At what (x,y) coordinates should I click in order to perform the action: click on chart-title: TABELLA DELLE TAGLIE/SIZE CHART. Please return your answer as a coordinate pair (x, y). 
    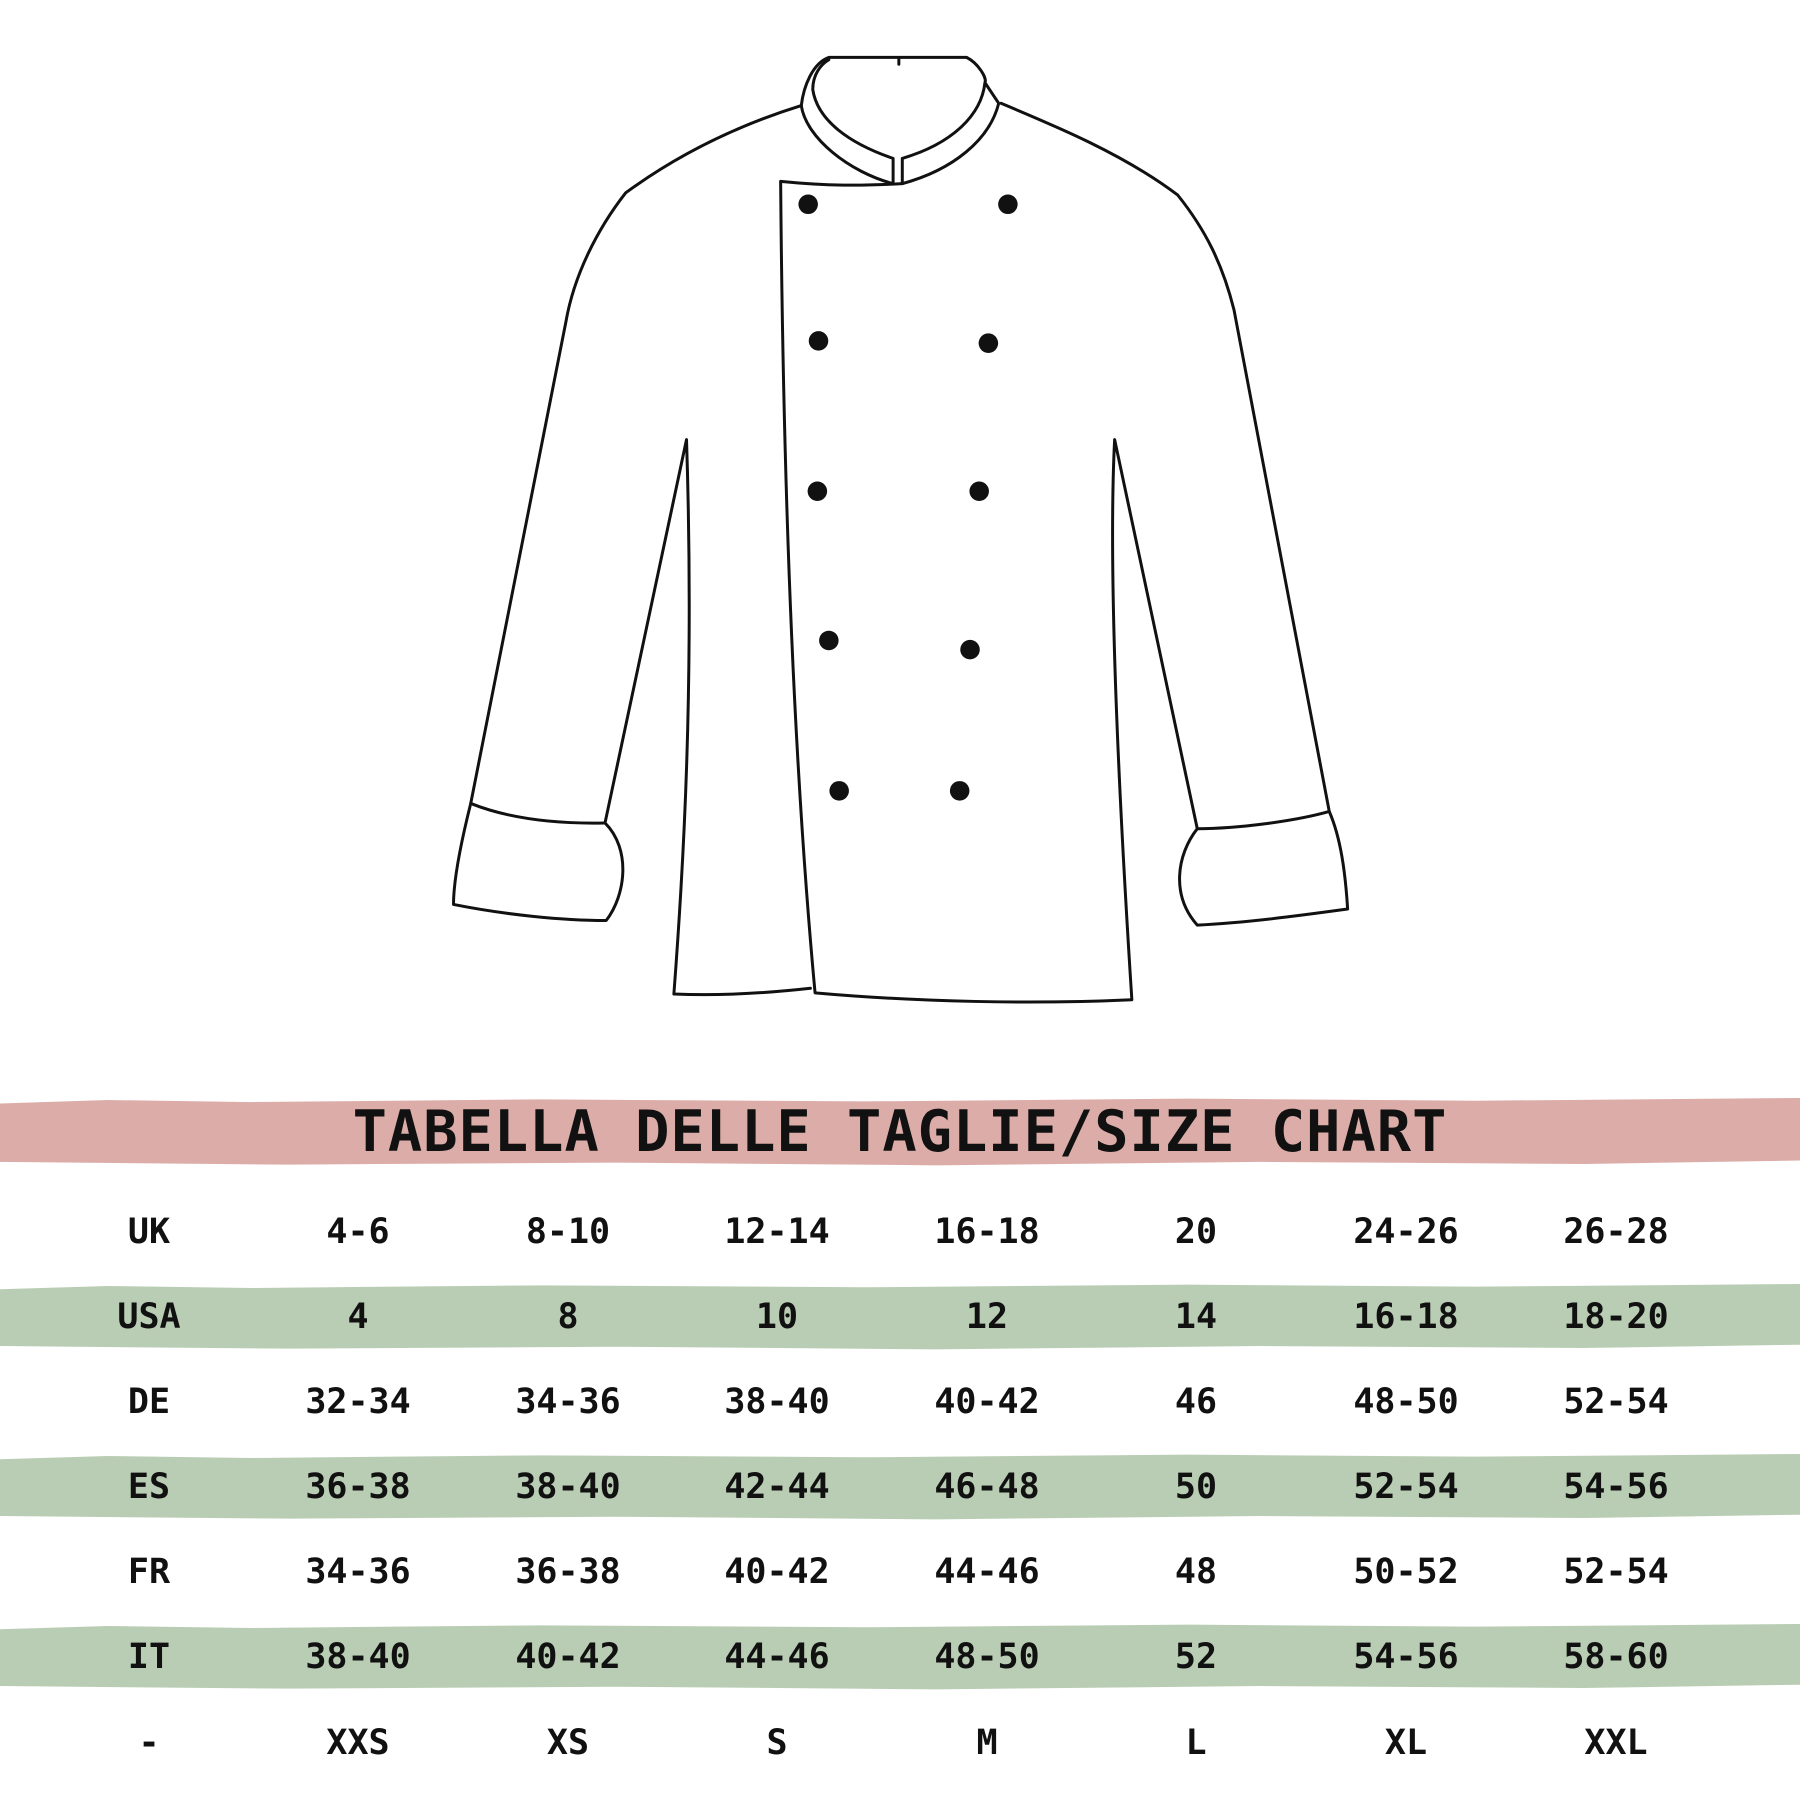
    Looking at the image, I should click on (900, 1132).